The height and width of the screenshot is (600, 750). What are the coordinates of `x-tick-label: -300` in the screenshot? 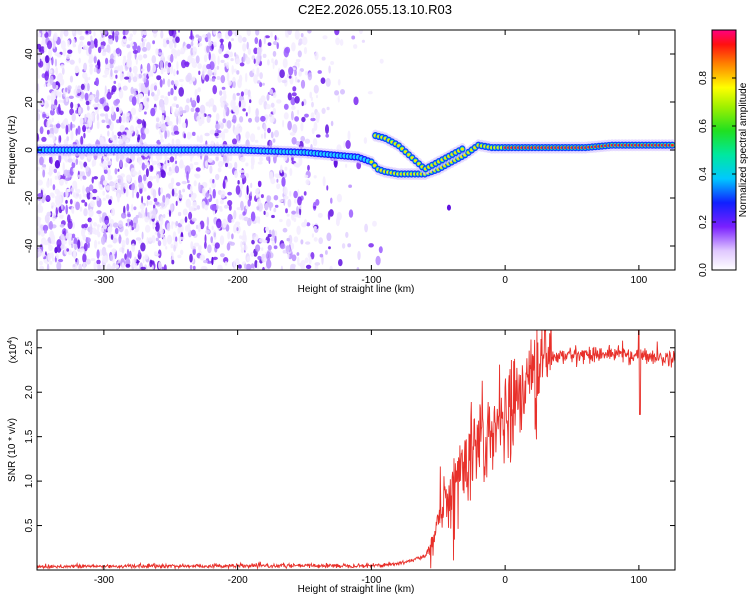 It's located at (104, 280).